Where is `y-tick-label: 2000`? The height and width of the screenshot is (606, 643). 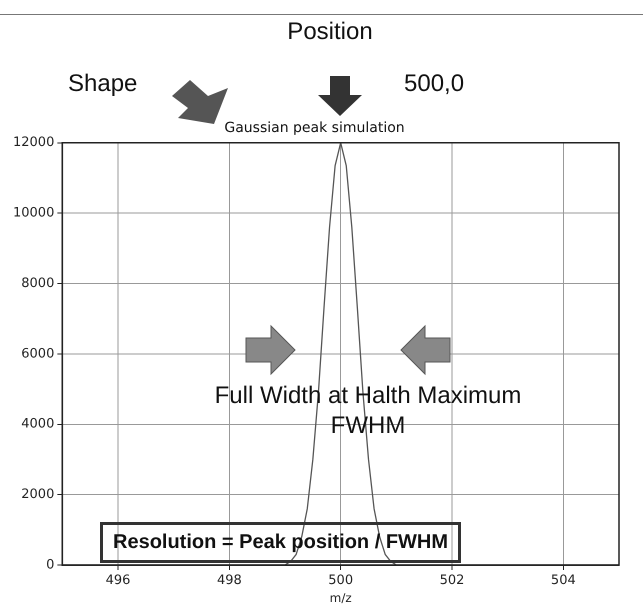 y-tick-label: 2000 is located at coordinates (37, 494).